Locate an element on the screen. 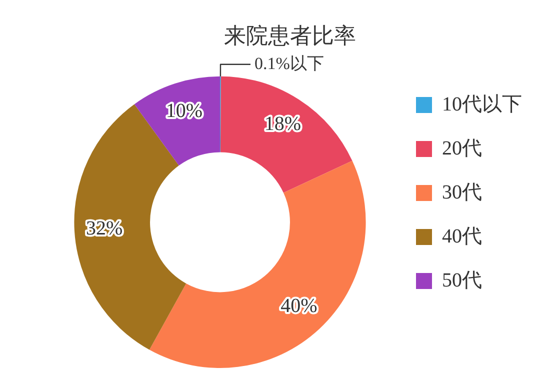 The image size is (560, 380). legend-label: 40代 is located at coordinates (462, 236).